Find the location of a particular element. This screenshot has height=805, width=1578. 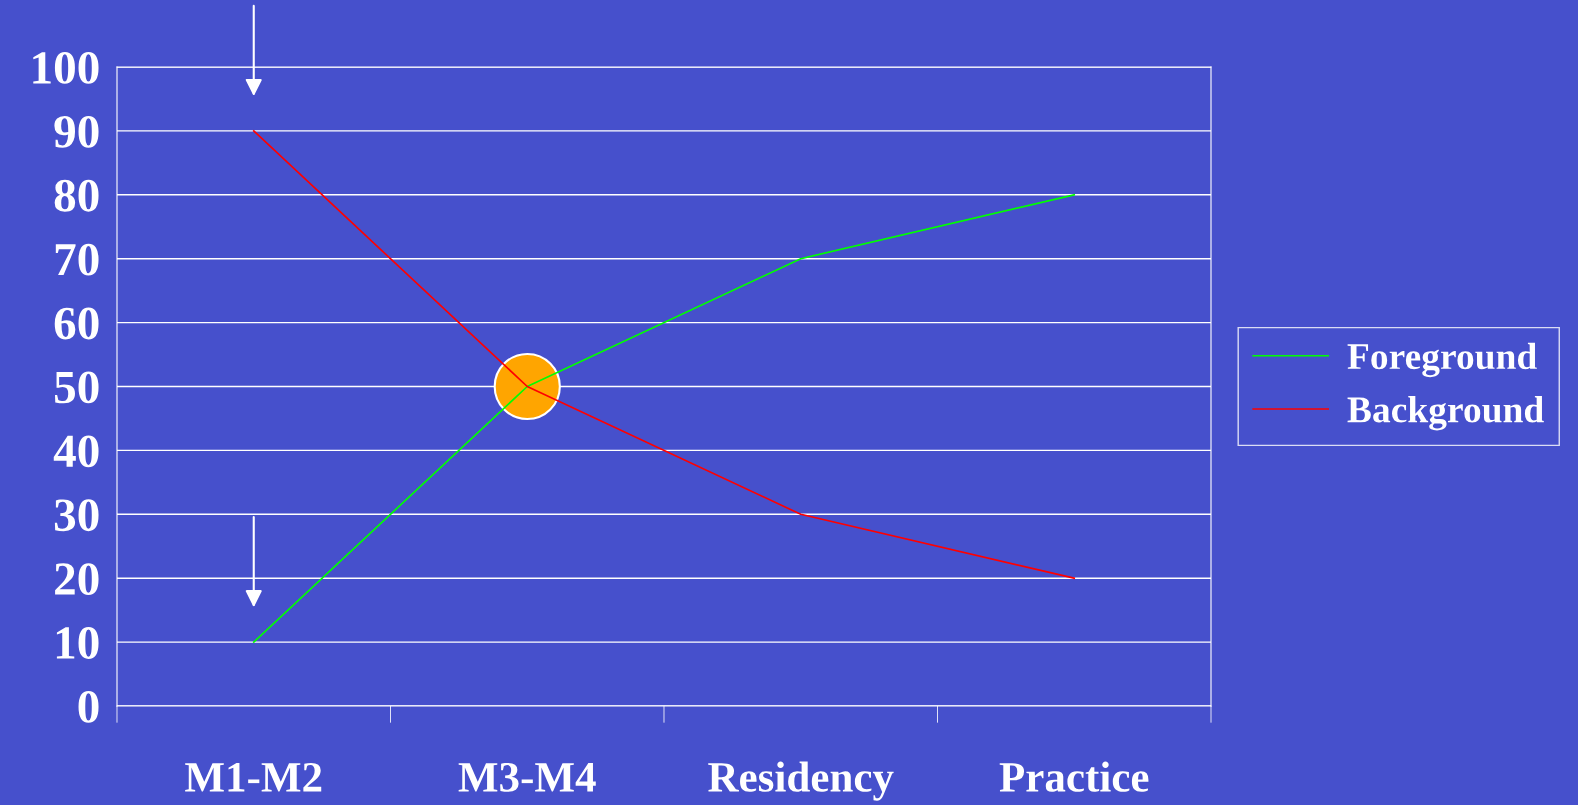

y-tick-label: 90 is located at coordinates (76, 131).